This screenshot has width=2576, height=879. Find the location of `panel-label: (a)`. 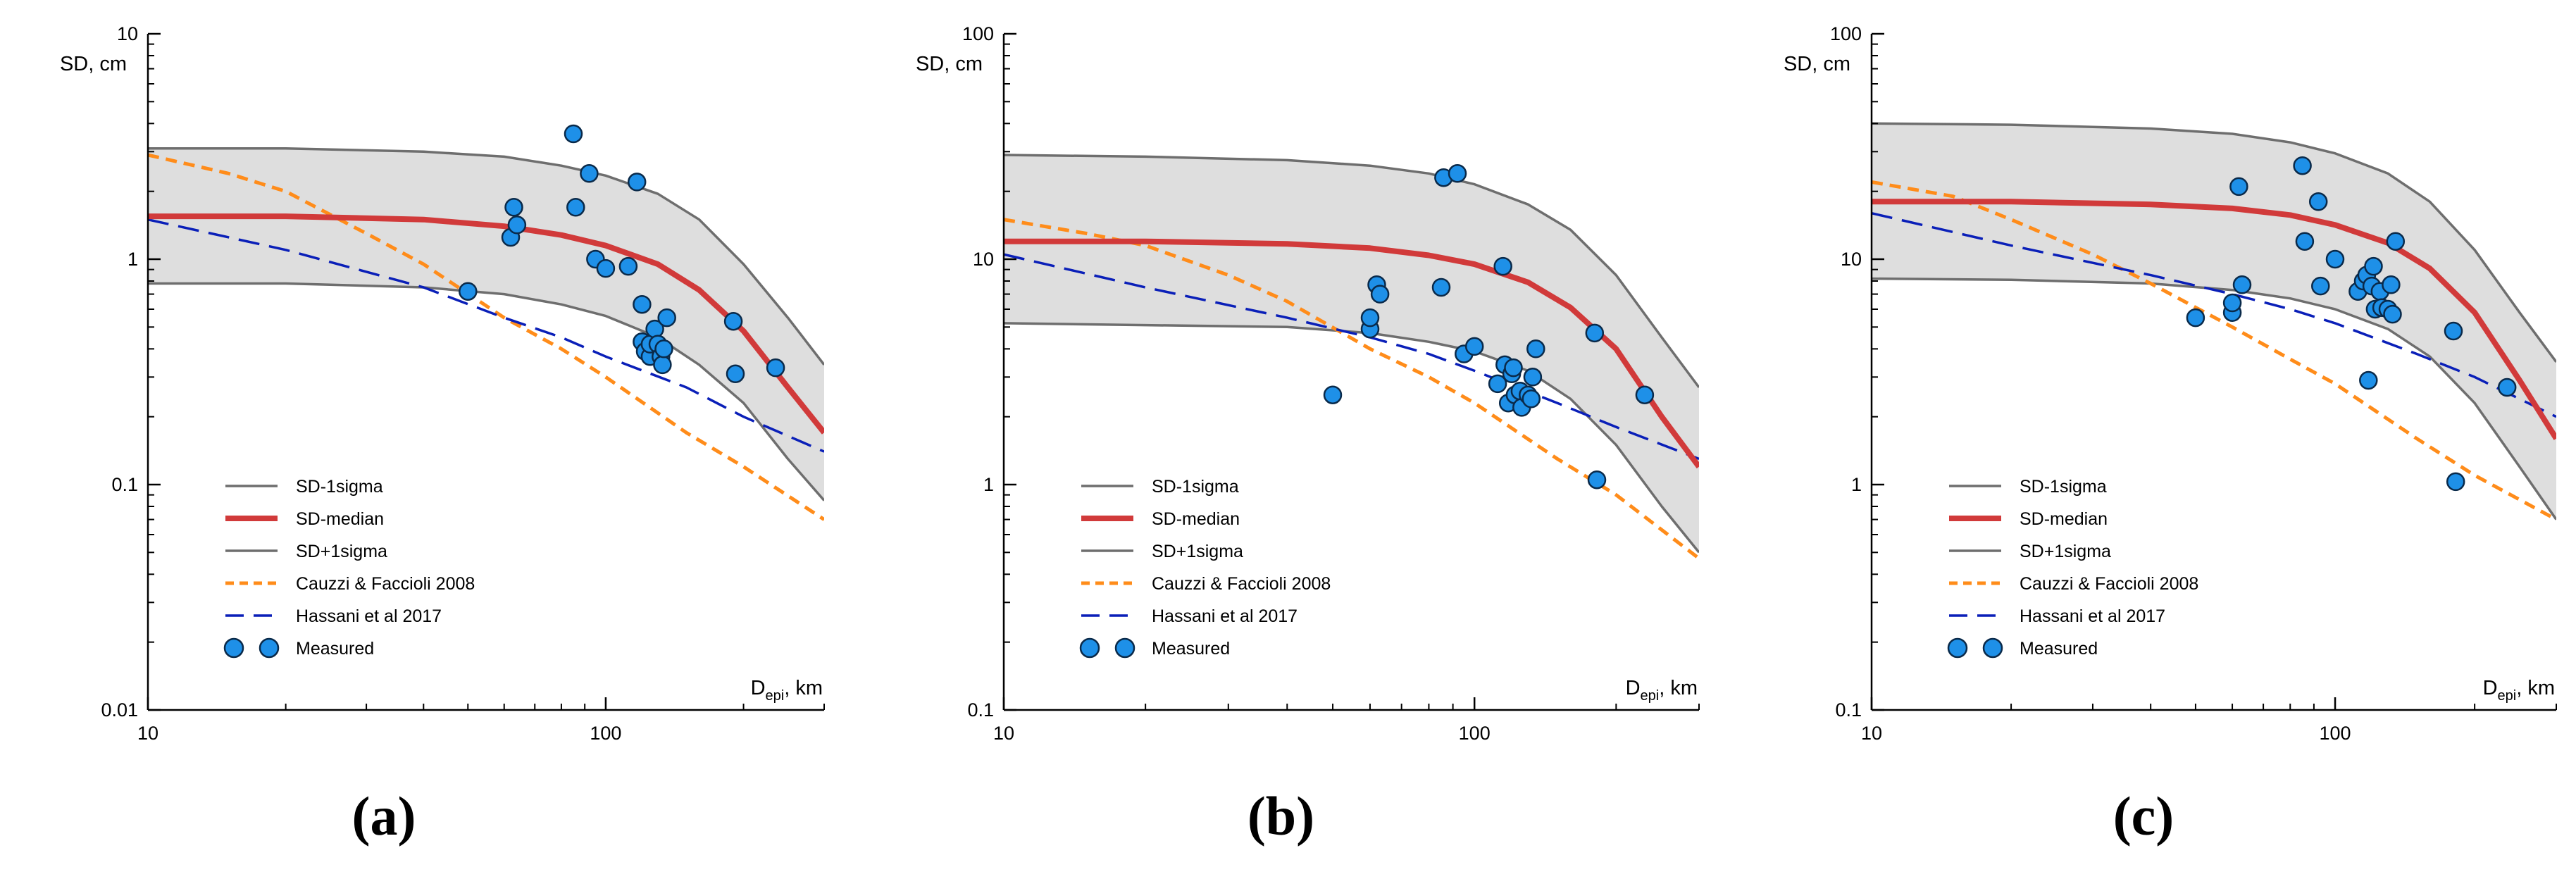

panel-label: (a) is located at coordinates (384, 816).